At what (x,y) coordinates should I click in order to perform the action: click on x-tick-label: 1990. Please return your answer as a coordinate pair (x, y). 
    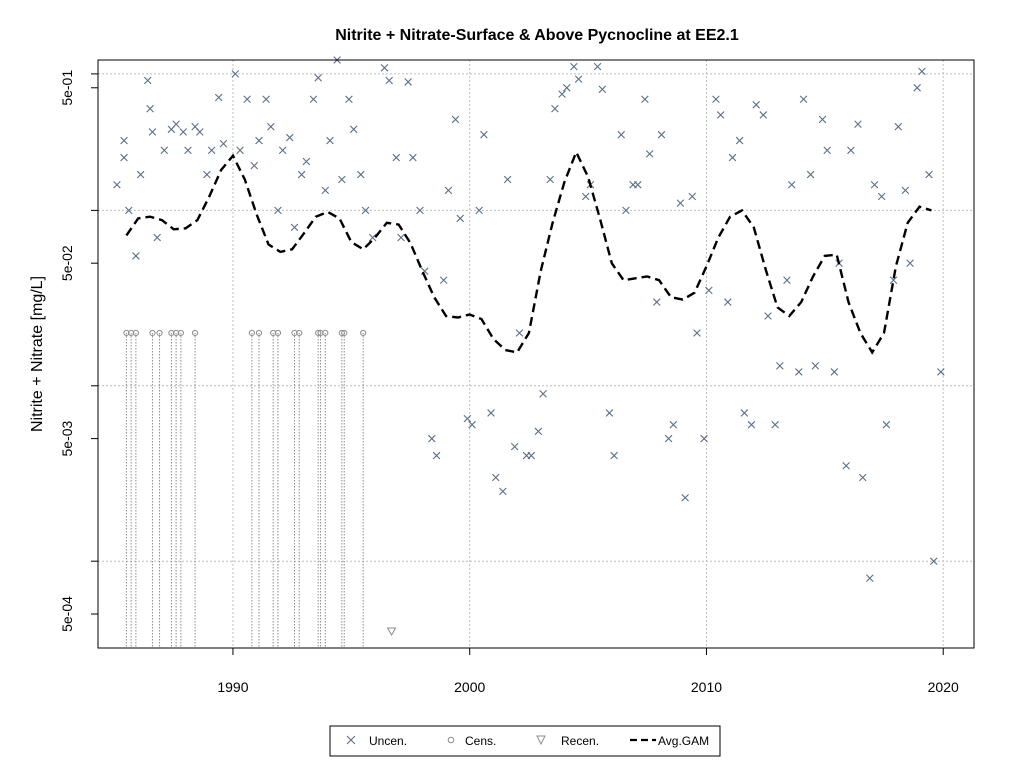
    Looking at the image, I should click on (232, 687).